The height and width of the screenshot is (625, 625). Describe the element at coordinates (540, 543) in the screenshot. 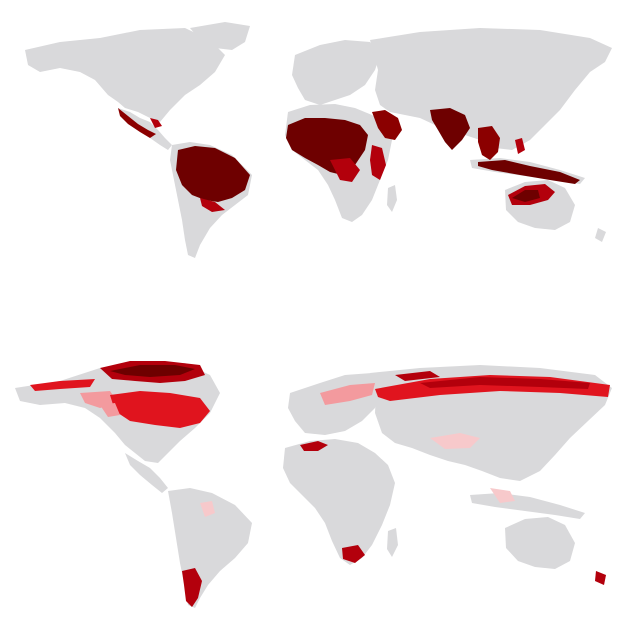

I see `australia` at that location.